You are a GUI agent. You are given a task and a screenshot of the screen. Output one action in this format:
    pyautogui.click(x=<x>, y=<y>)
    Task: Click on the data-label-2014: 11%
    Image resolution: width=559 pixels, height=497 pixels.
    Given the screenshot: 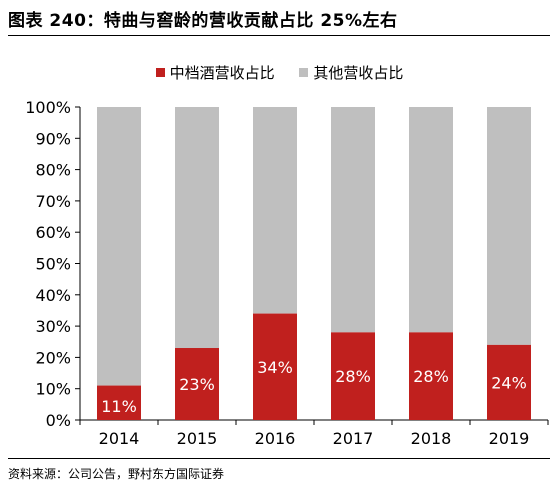 What is the action you would take?
    pyautogui.click(x=119, y=406)
    